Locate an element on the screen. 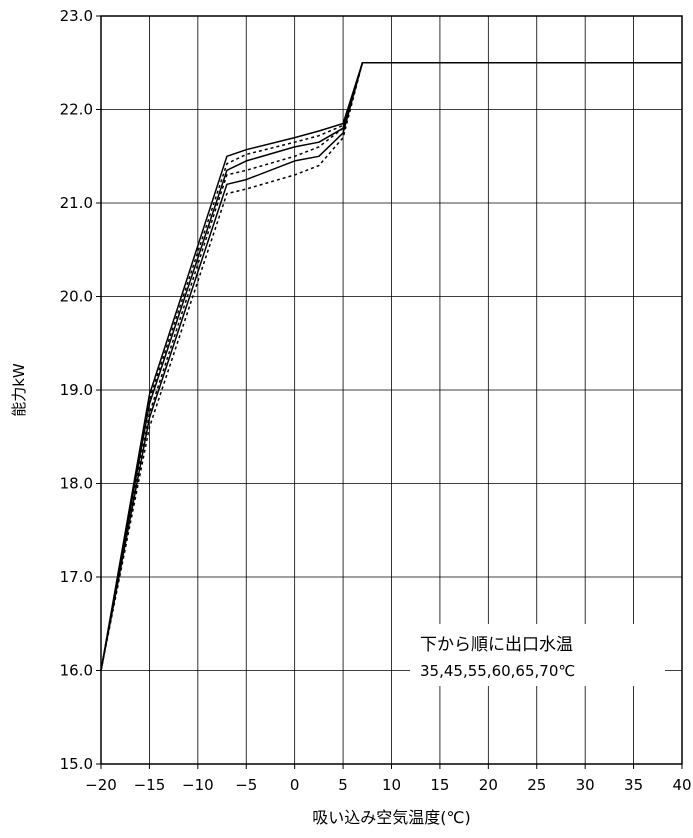  x-tick-label: −5 is located at coordinates (246, 785).